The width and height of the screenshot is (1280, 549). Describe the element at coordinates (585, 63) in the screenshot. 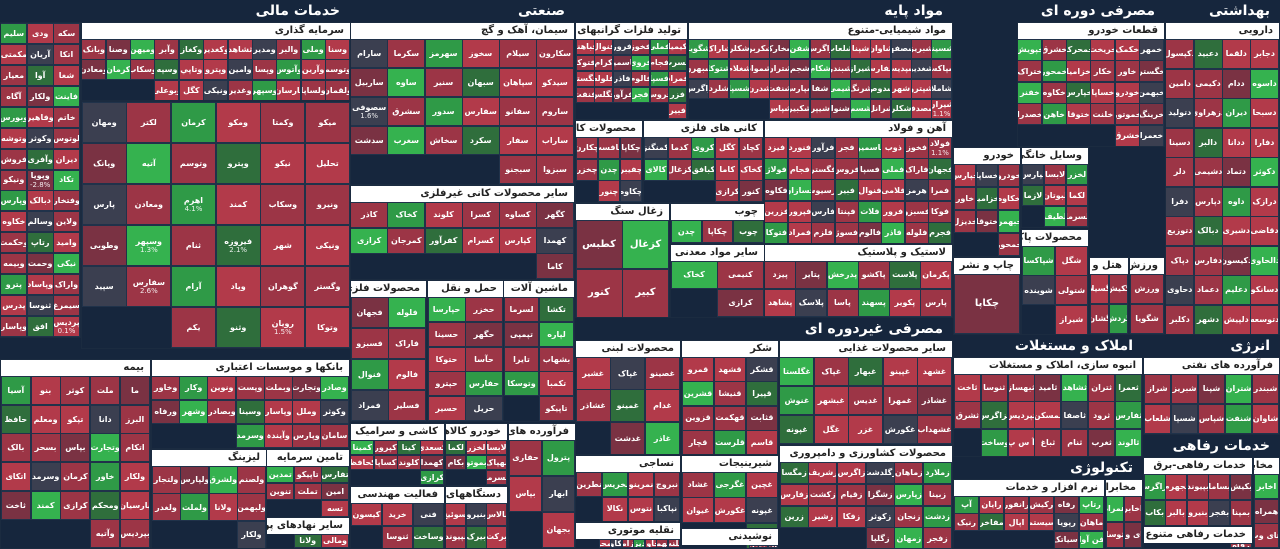

I see `stock-tile: فتوکا` at that location.